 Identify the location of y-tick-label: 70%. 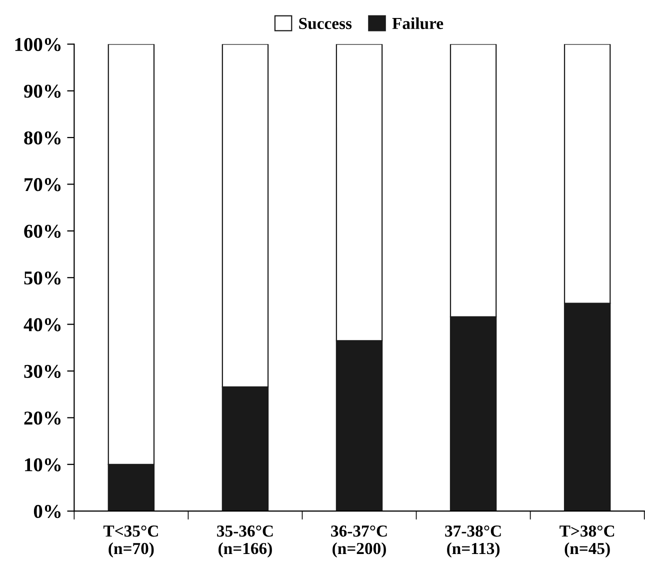
(42, 185).